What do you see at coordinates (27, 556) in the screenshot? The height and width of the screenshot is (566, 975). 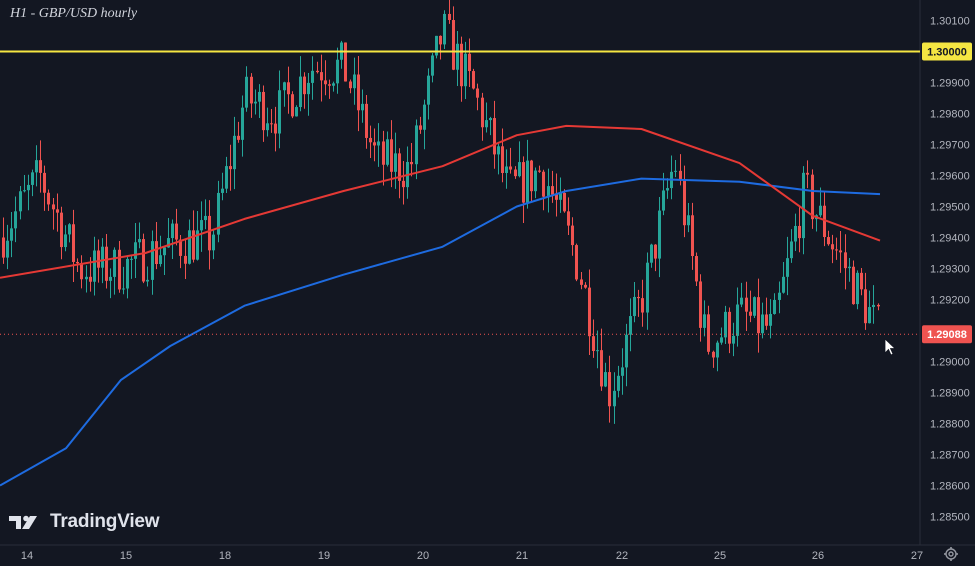 I see `date-tick-label: 14` at bounding box center [27, 556].